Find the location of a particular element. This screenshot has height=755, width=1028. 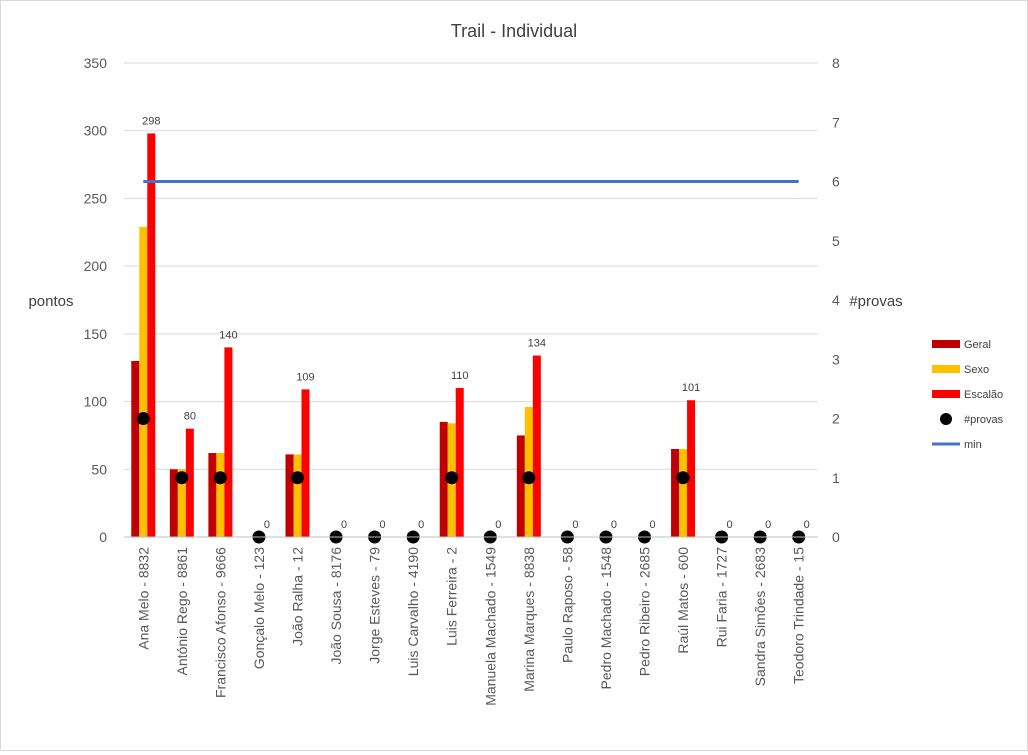

x-category-label: Pedro Machado - 1548 is located at coordinates (606, 618).